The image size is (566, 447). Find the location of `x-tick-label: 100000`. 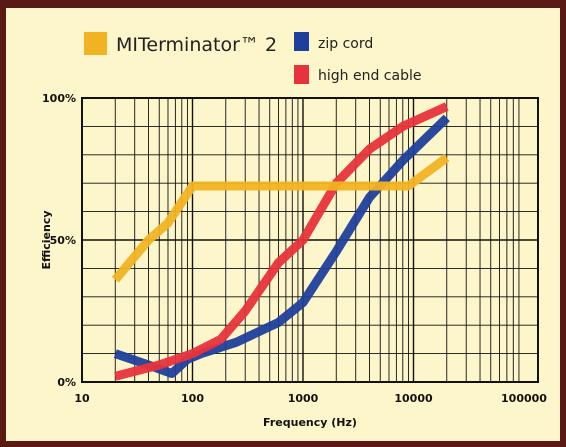

x-tick-label: 100000 is located at coordinates (524, 398).